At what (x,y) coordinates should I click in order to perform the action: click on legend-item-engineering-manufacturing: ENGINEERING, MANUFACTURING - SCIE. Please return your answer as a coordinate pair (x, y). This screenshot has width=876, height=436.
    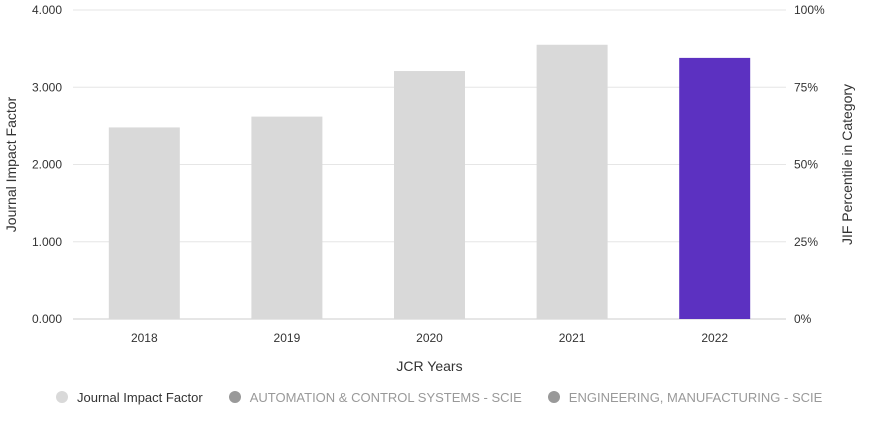
    Looking at the image, I should click on (685, 397).